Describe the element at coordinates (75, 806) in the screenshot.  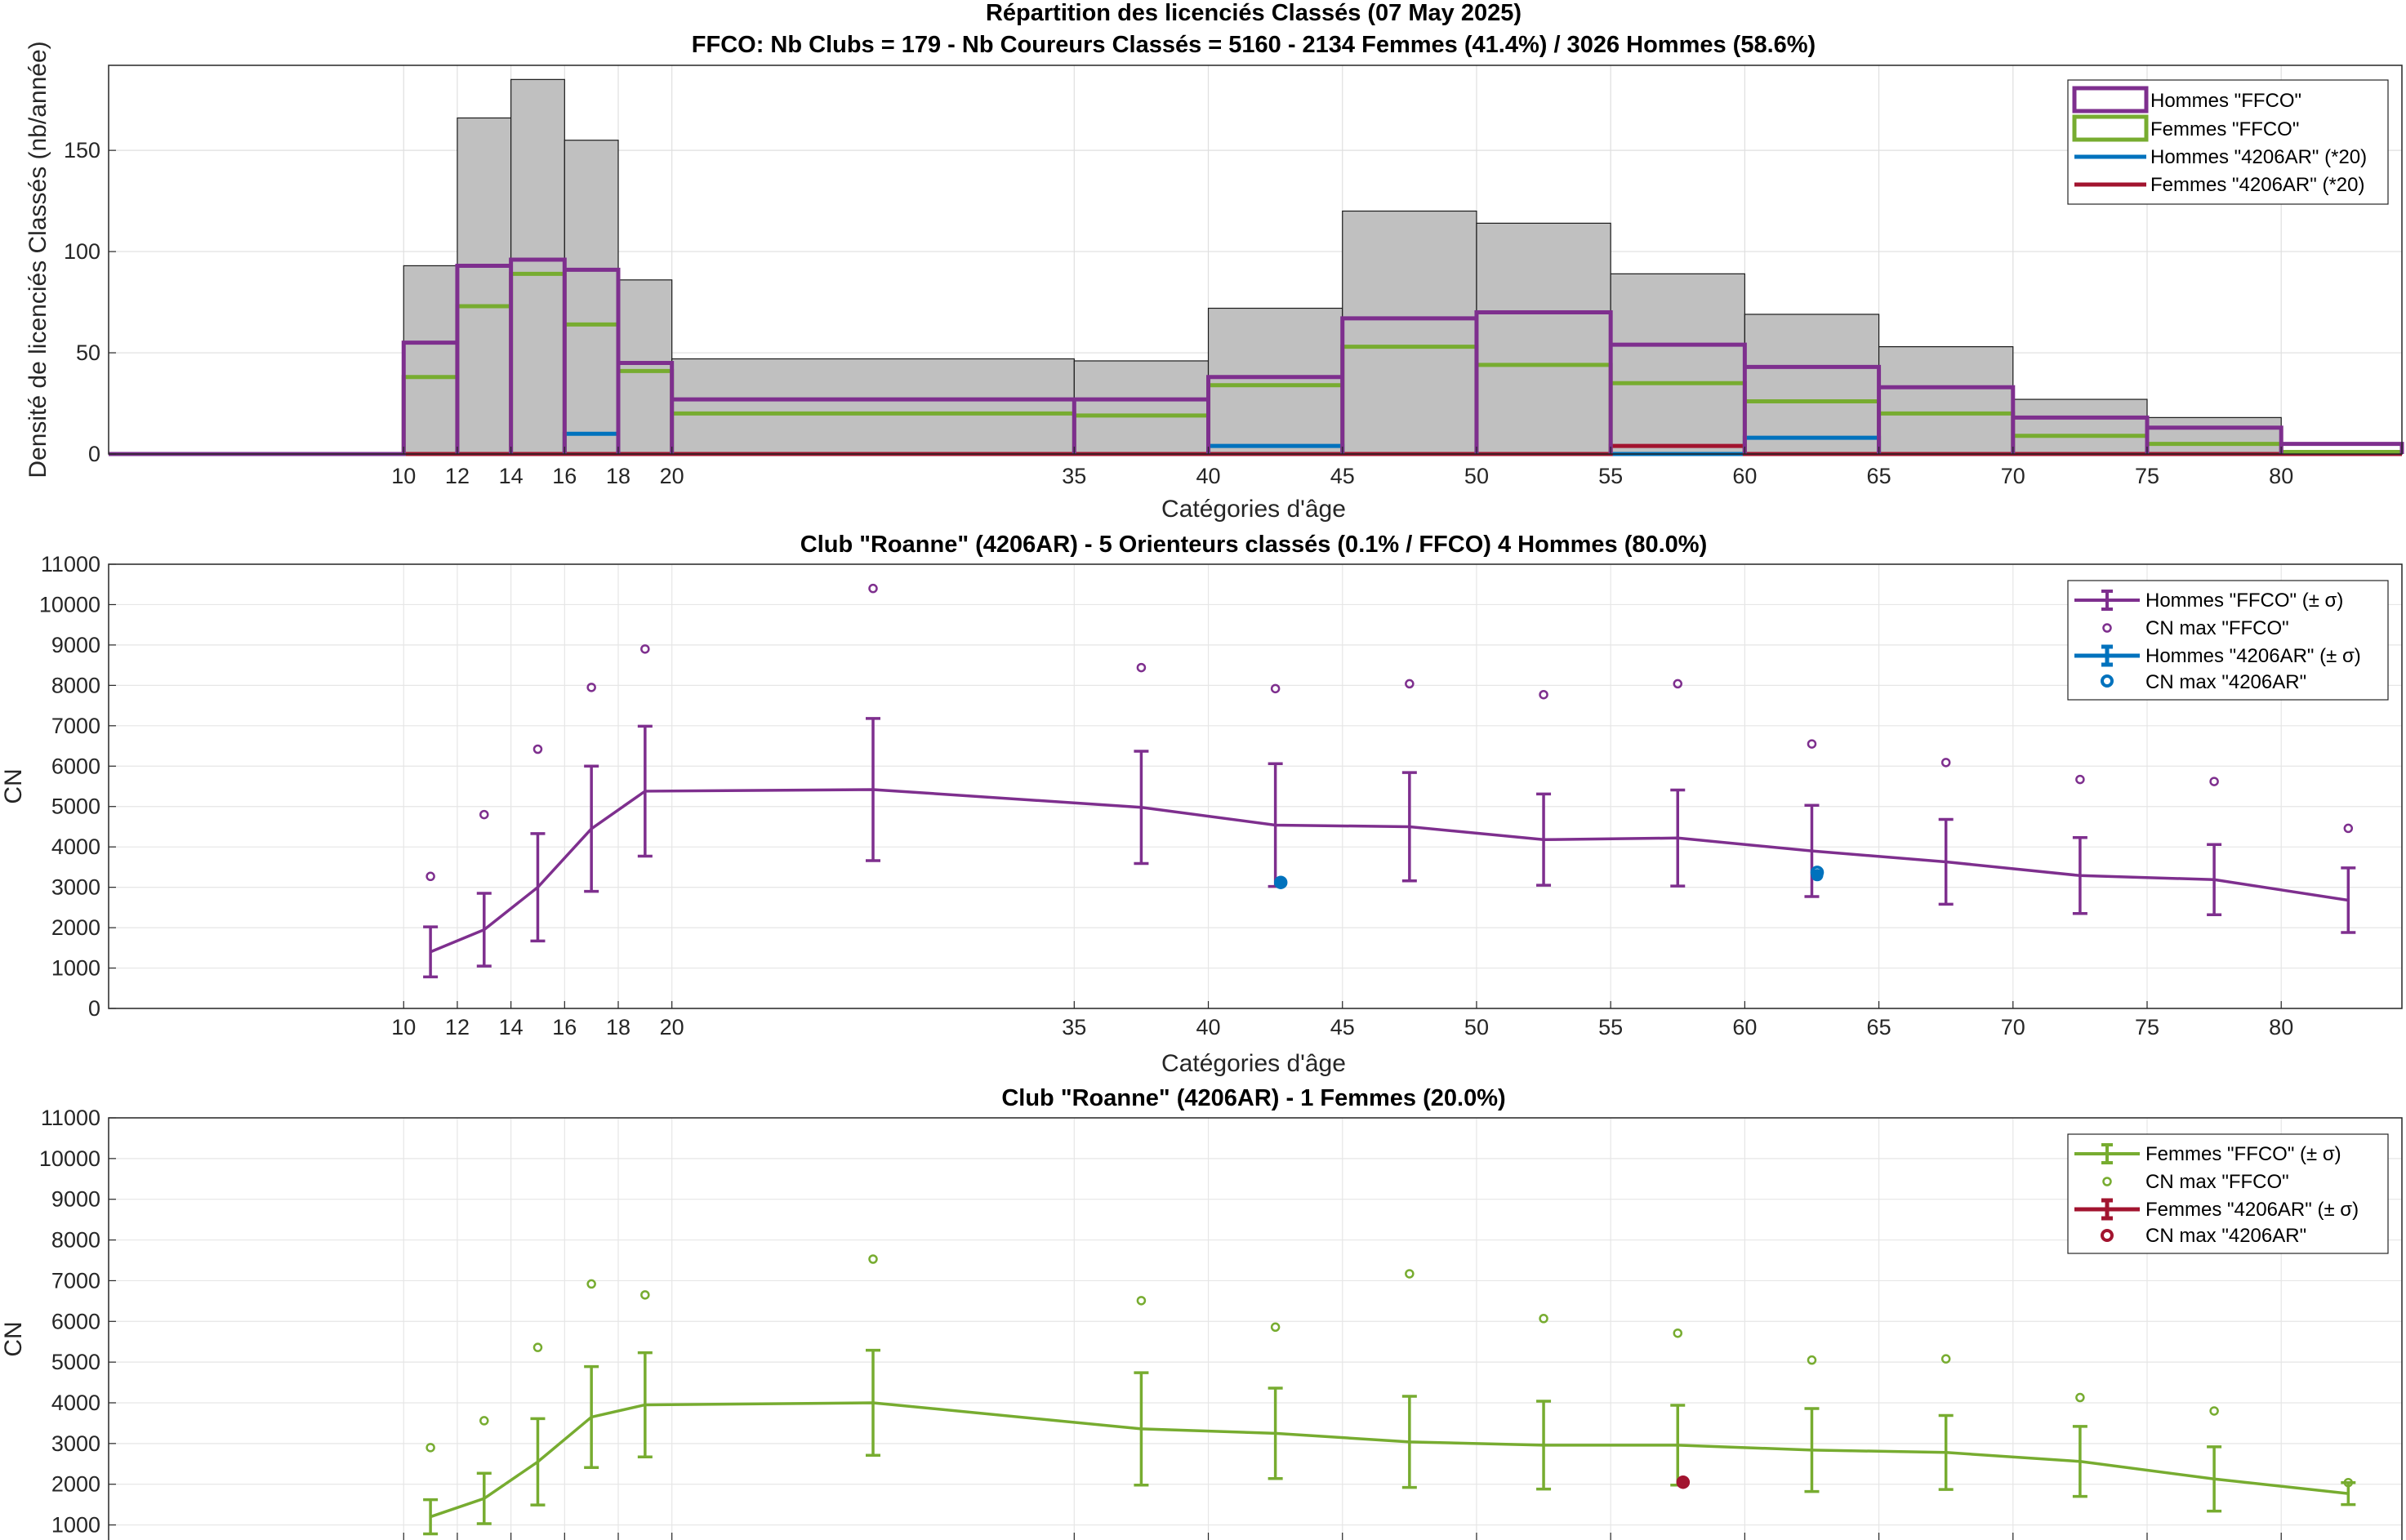
I see `y-tick-label: 5000` at that location.